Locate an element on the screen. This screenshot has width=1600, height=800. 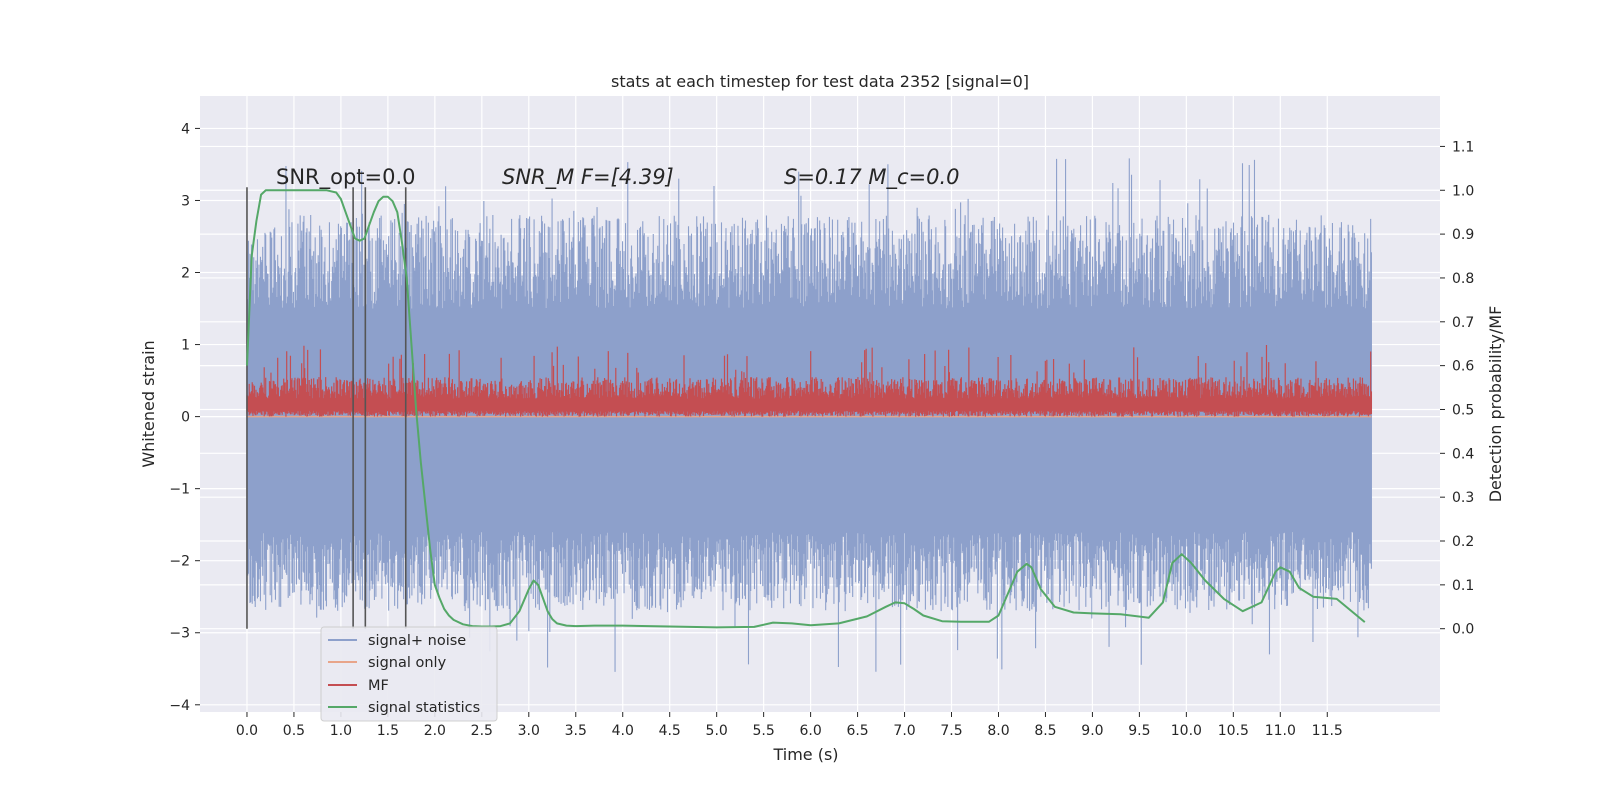
y-axis-label: Whitened strain is located at coordinates (148, 403).